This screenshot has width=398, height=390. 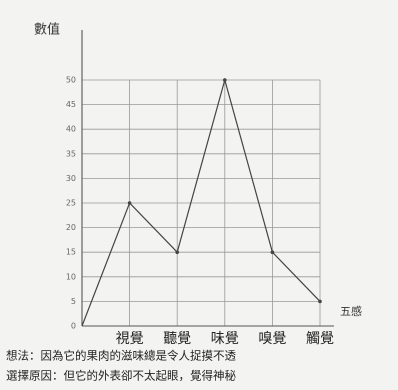 I want to click on note-line: 選擇原因：但它的外表卻不太起眼，覺得神秘, so click(x=121, y=376).